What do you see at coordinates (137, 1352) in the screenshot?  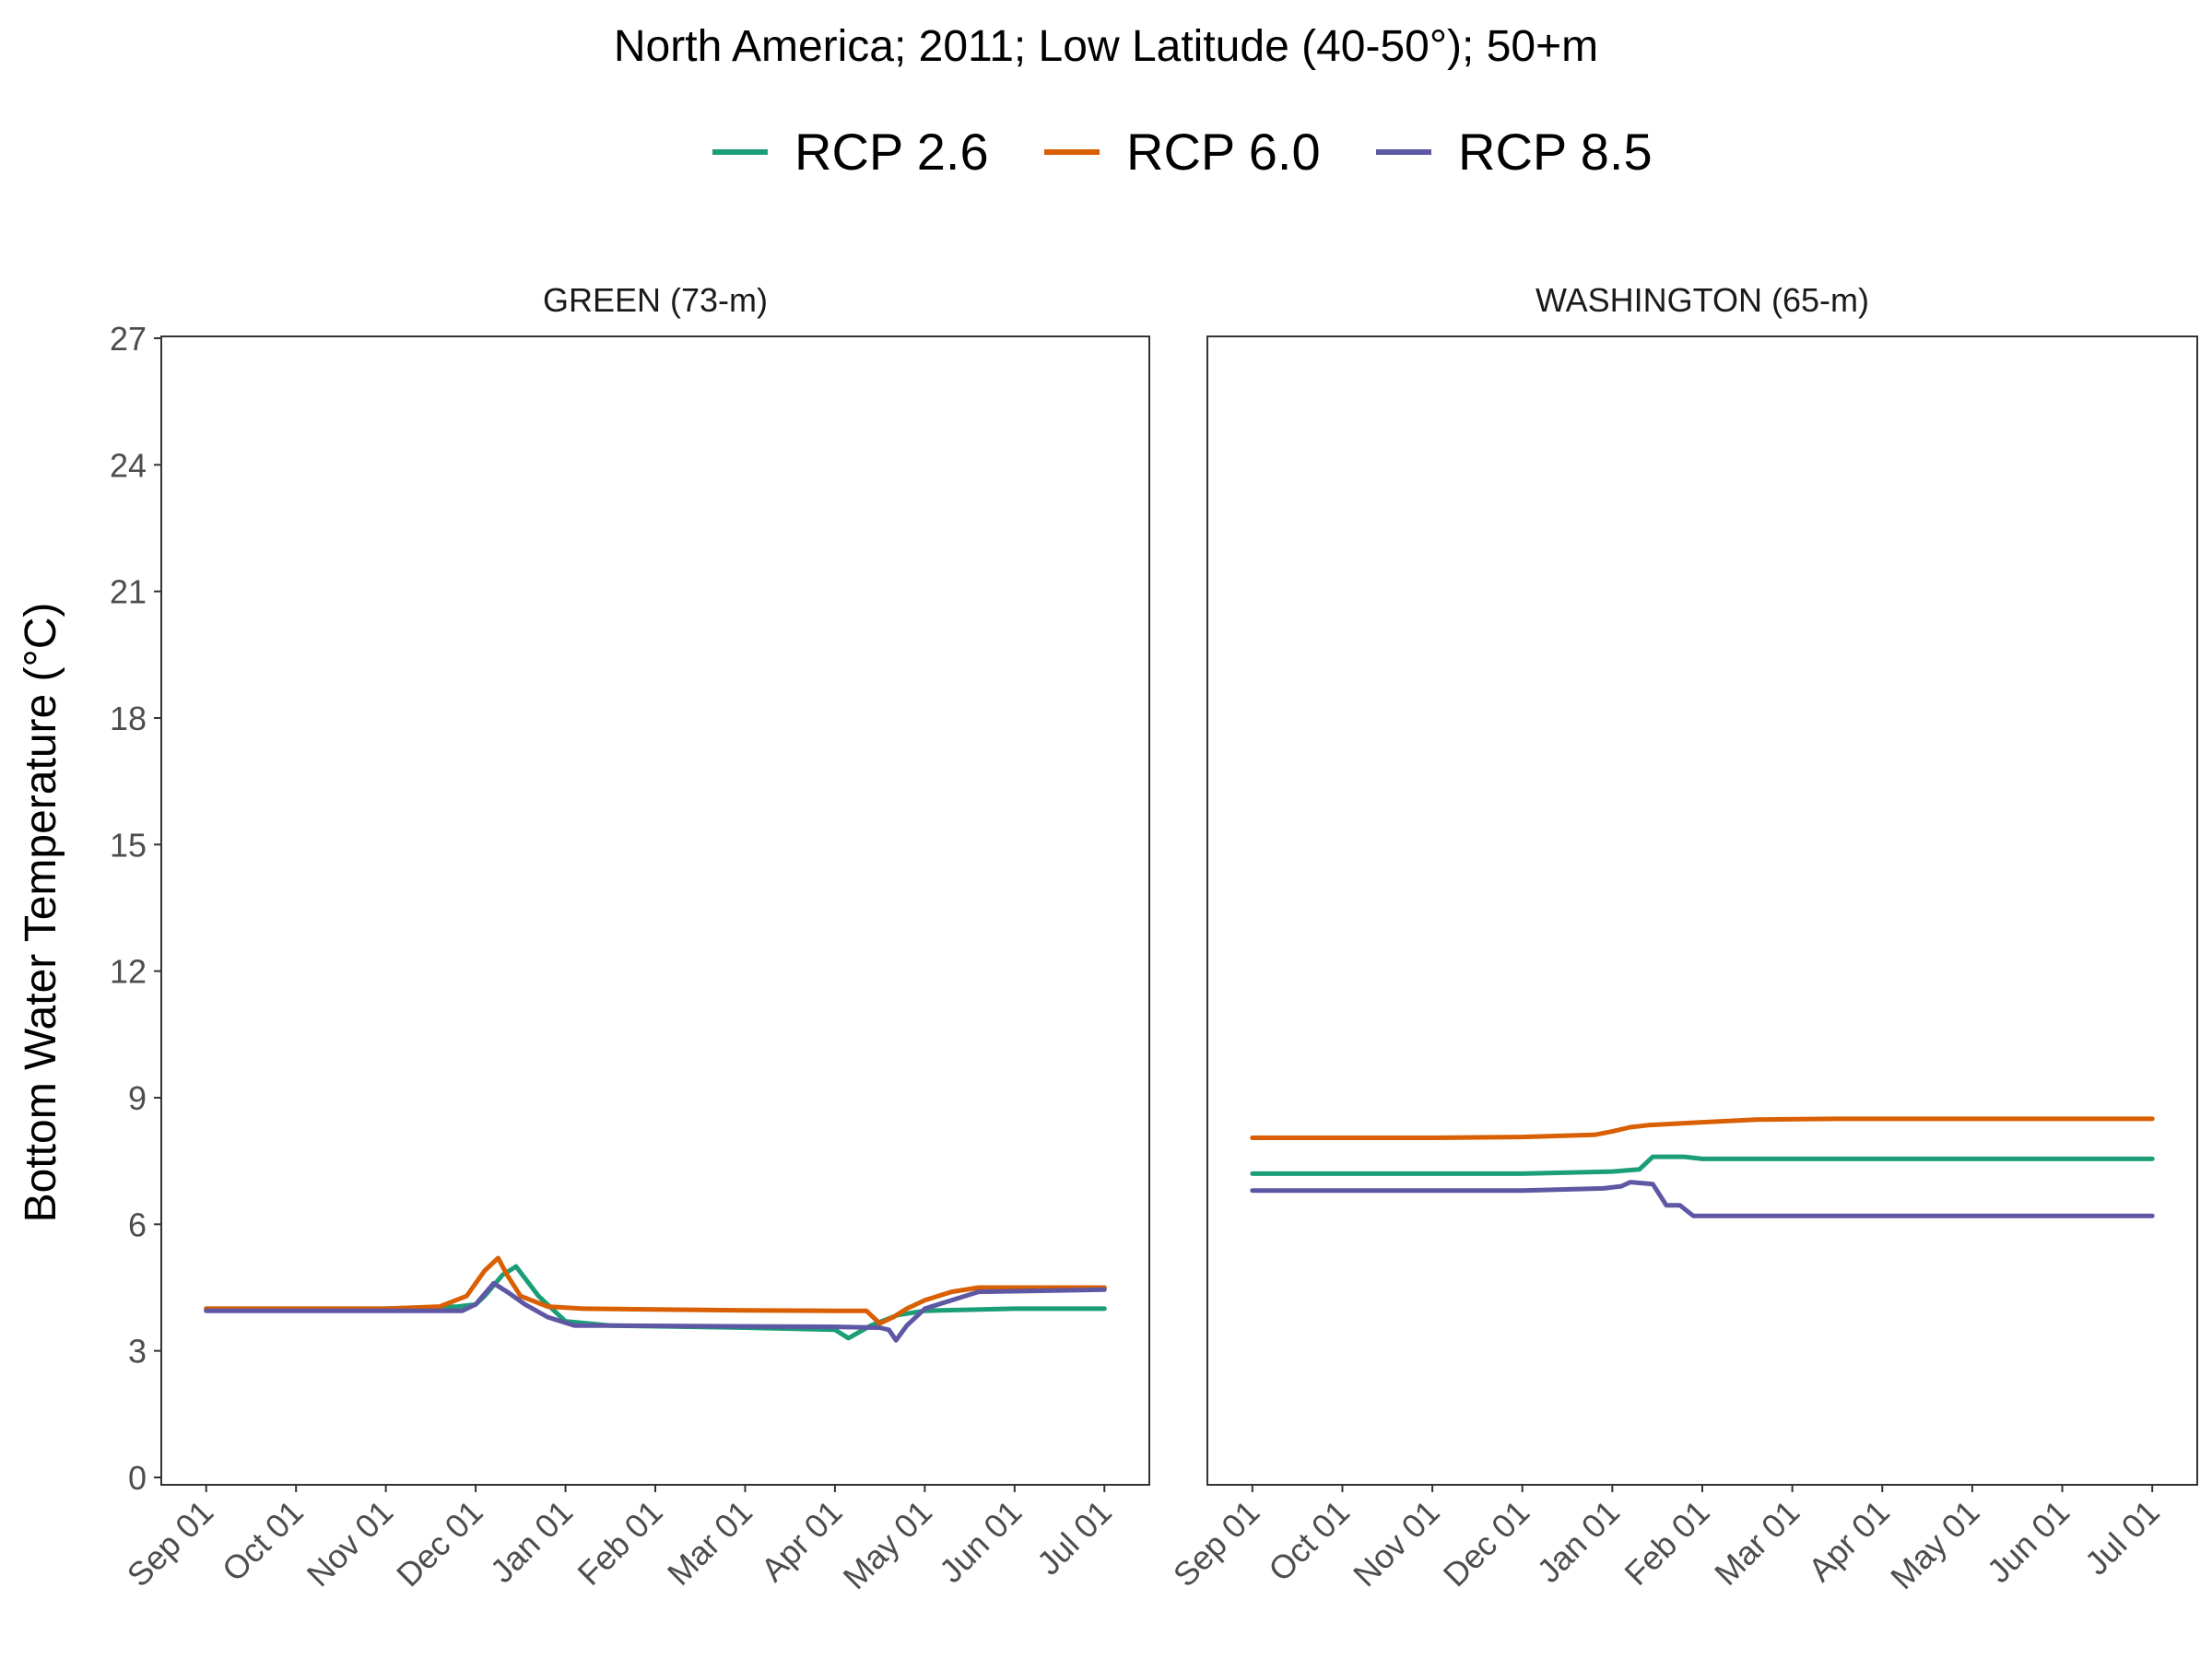 I see `y-tick-label: 3` at bounding box center [137, 1352].